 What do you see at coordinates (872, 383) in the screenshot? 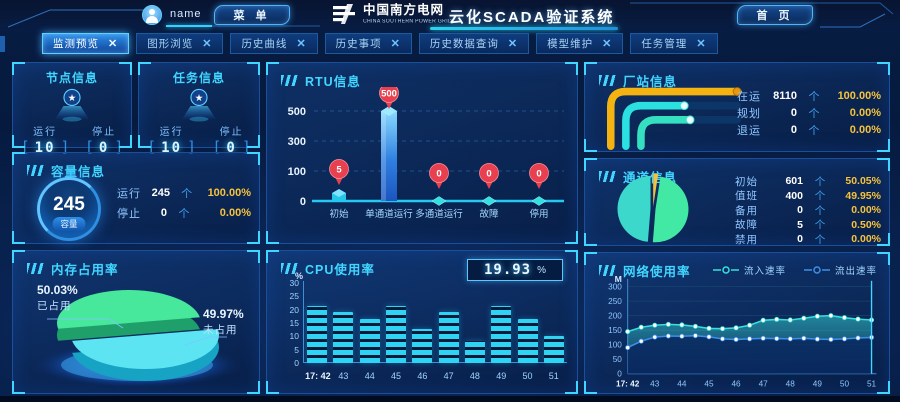
I see `svg-text: 51` at bounding box center [872, 383].